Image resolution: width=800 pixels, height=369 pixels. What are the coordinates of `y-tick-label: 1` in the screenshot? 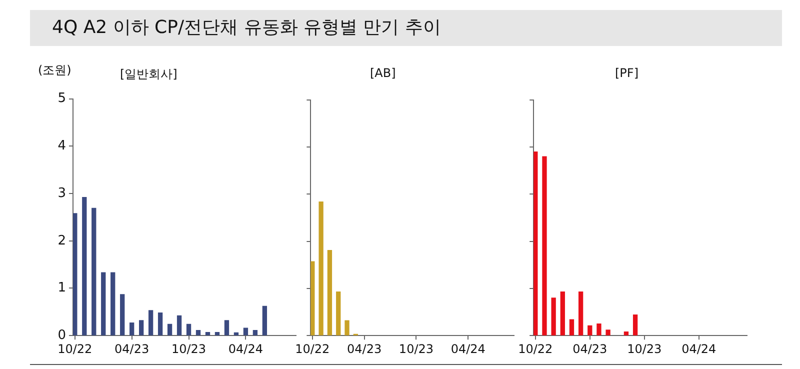 It's located at (62, 288).